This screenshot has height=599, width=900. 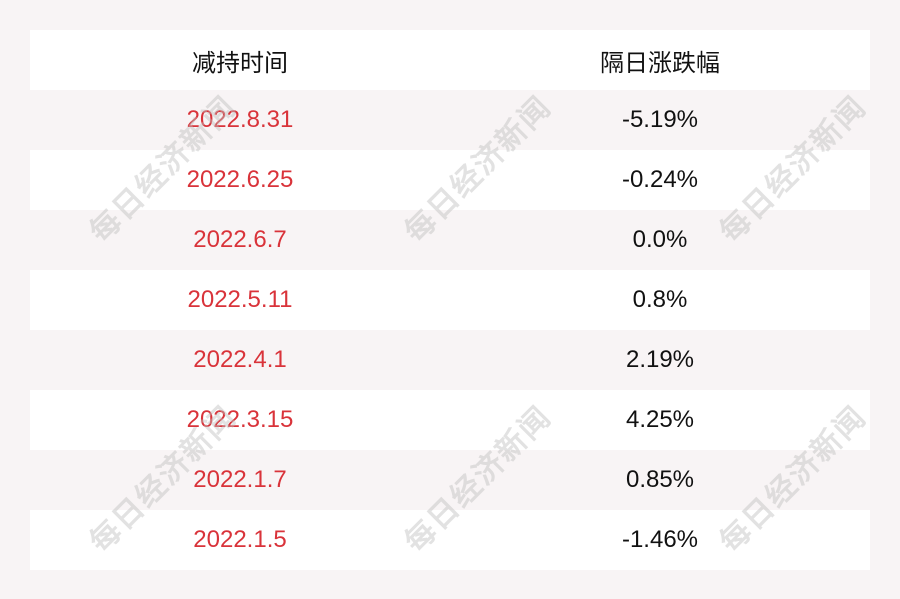 What do you see at coordinates (240, 419) in the screenshot?
I see `date-cell: 2022.3.15` at bounding box center [240, 419].